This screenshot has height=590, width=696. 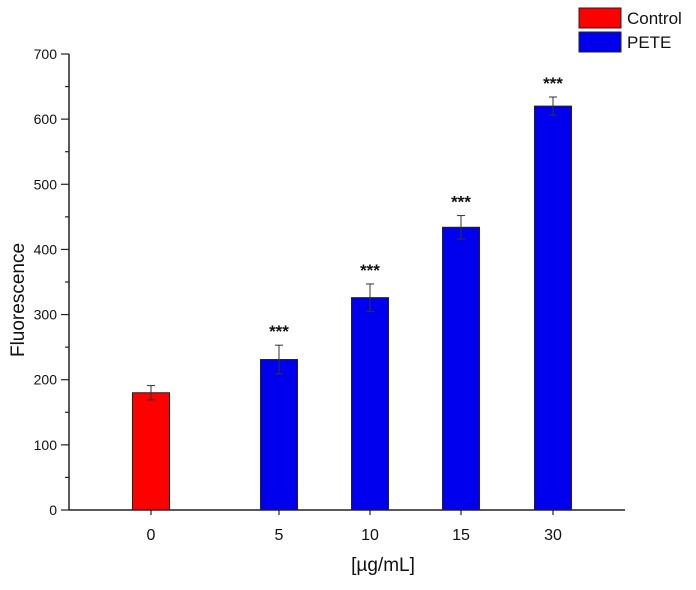 What do you see at coordinates (46, 54) in the screenshot?
I see `y-tick-label: 700` at bounding box center [46, 54].